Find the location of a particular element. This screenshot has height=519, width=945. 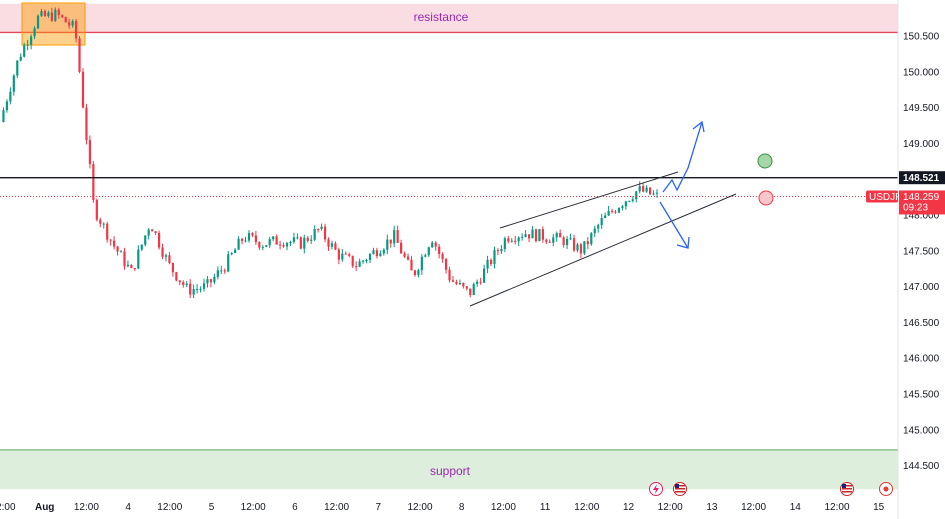

price-axis is located at coordinates (921, 259).